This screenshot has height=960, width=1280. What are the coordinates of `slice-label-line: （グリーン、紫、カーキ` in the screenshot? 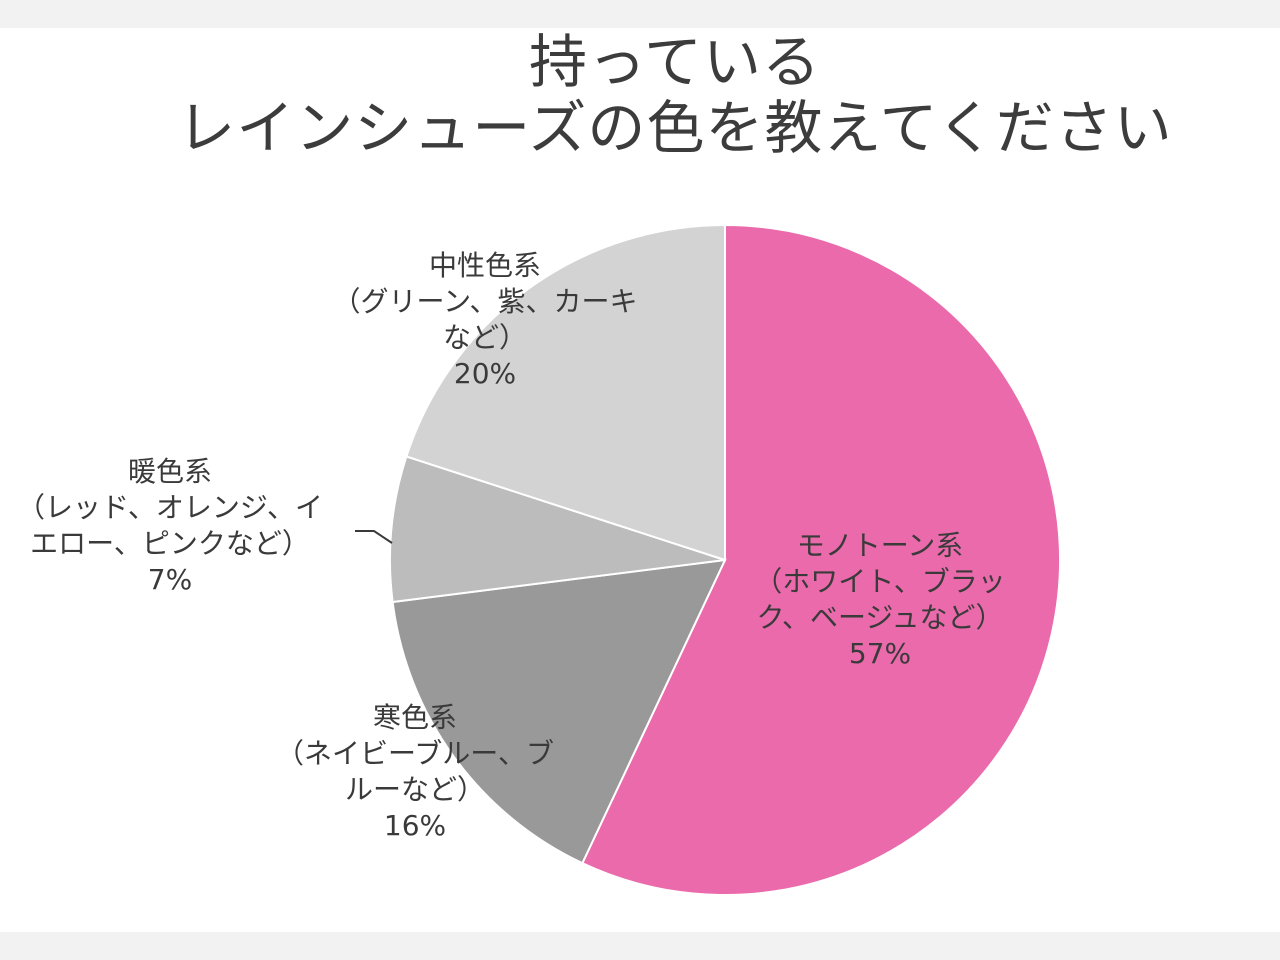 It's located at (485, 301).